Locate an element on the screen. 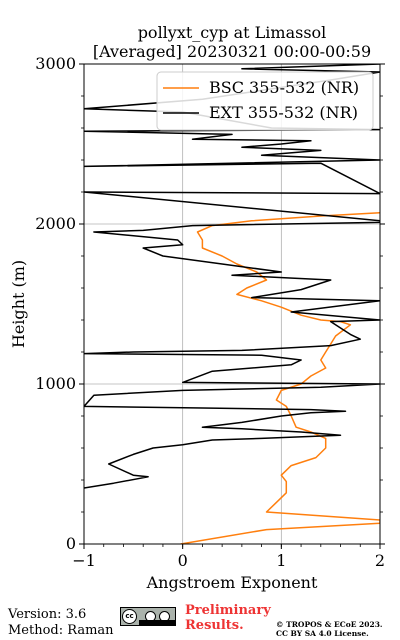 The width and height of the screenshot is (400, 640). method-label: Method: Raman is located at coordinates (61, 630).